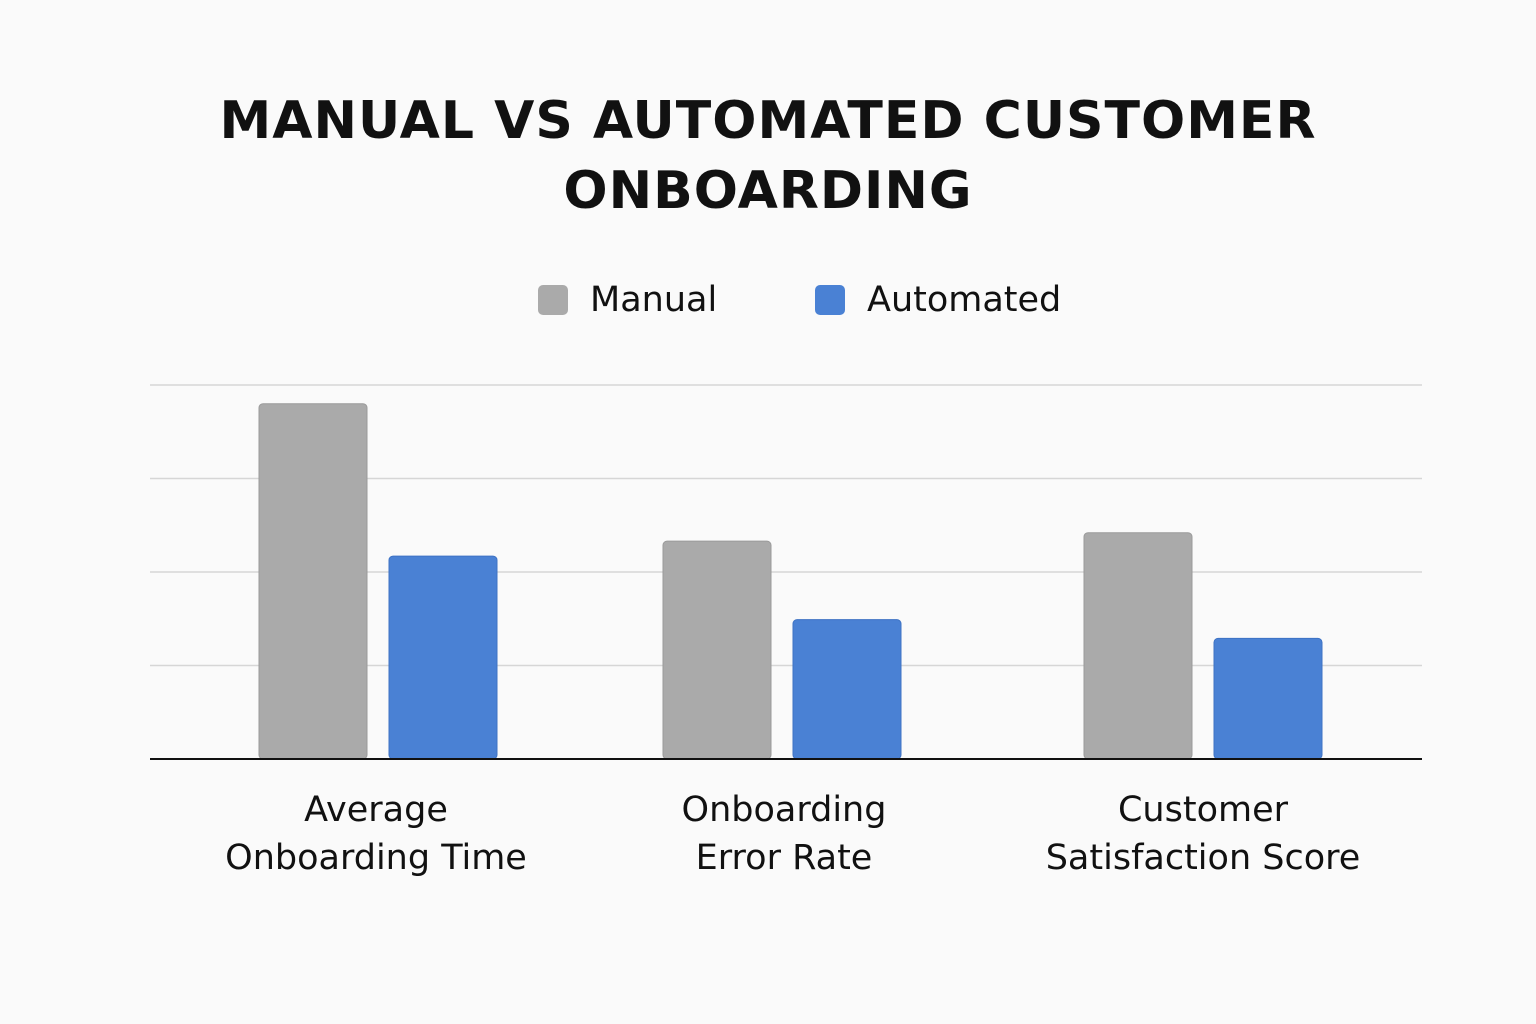 This screenshot has height=1024, width=1536. Describe the element at coordinates (784, 810) in the screenshot. I see `category-label-line: Onboarding` at that location.